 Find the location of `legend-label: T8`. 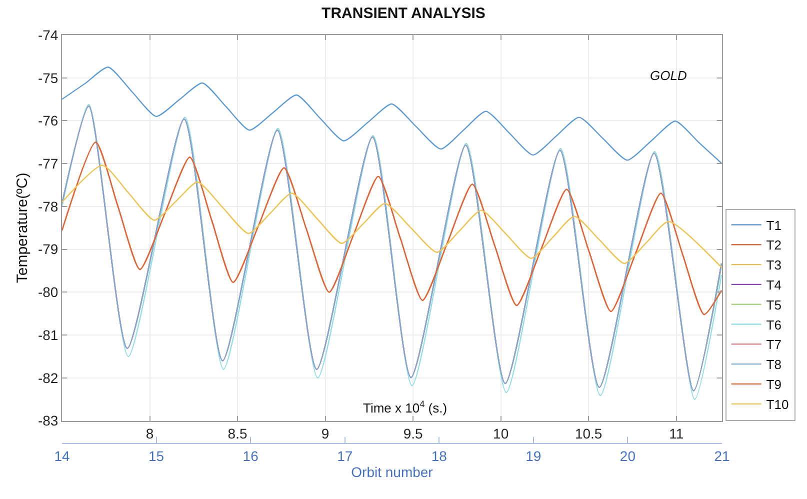

legend-label: T8 is located at coordinates (774, 364).